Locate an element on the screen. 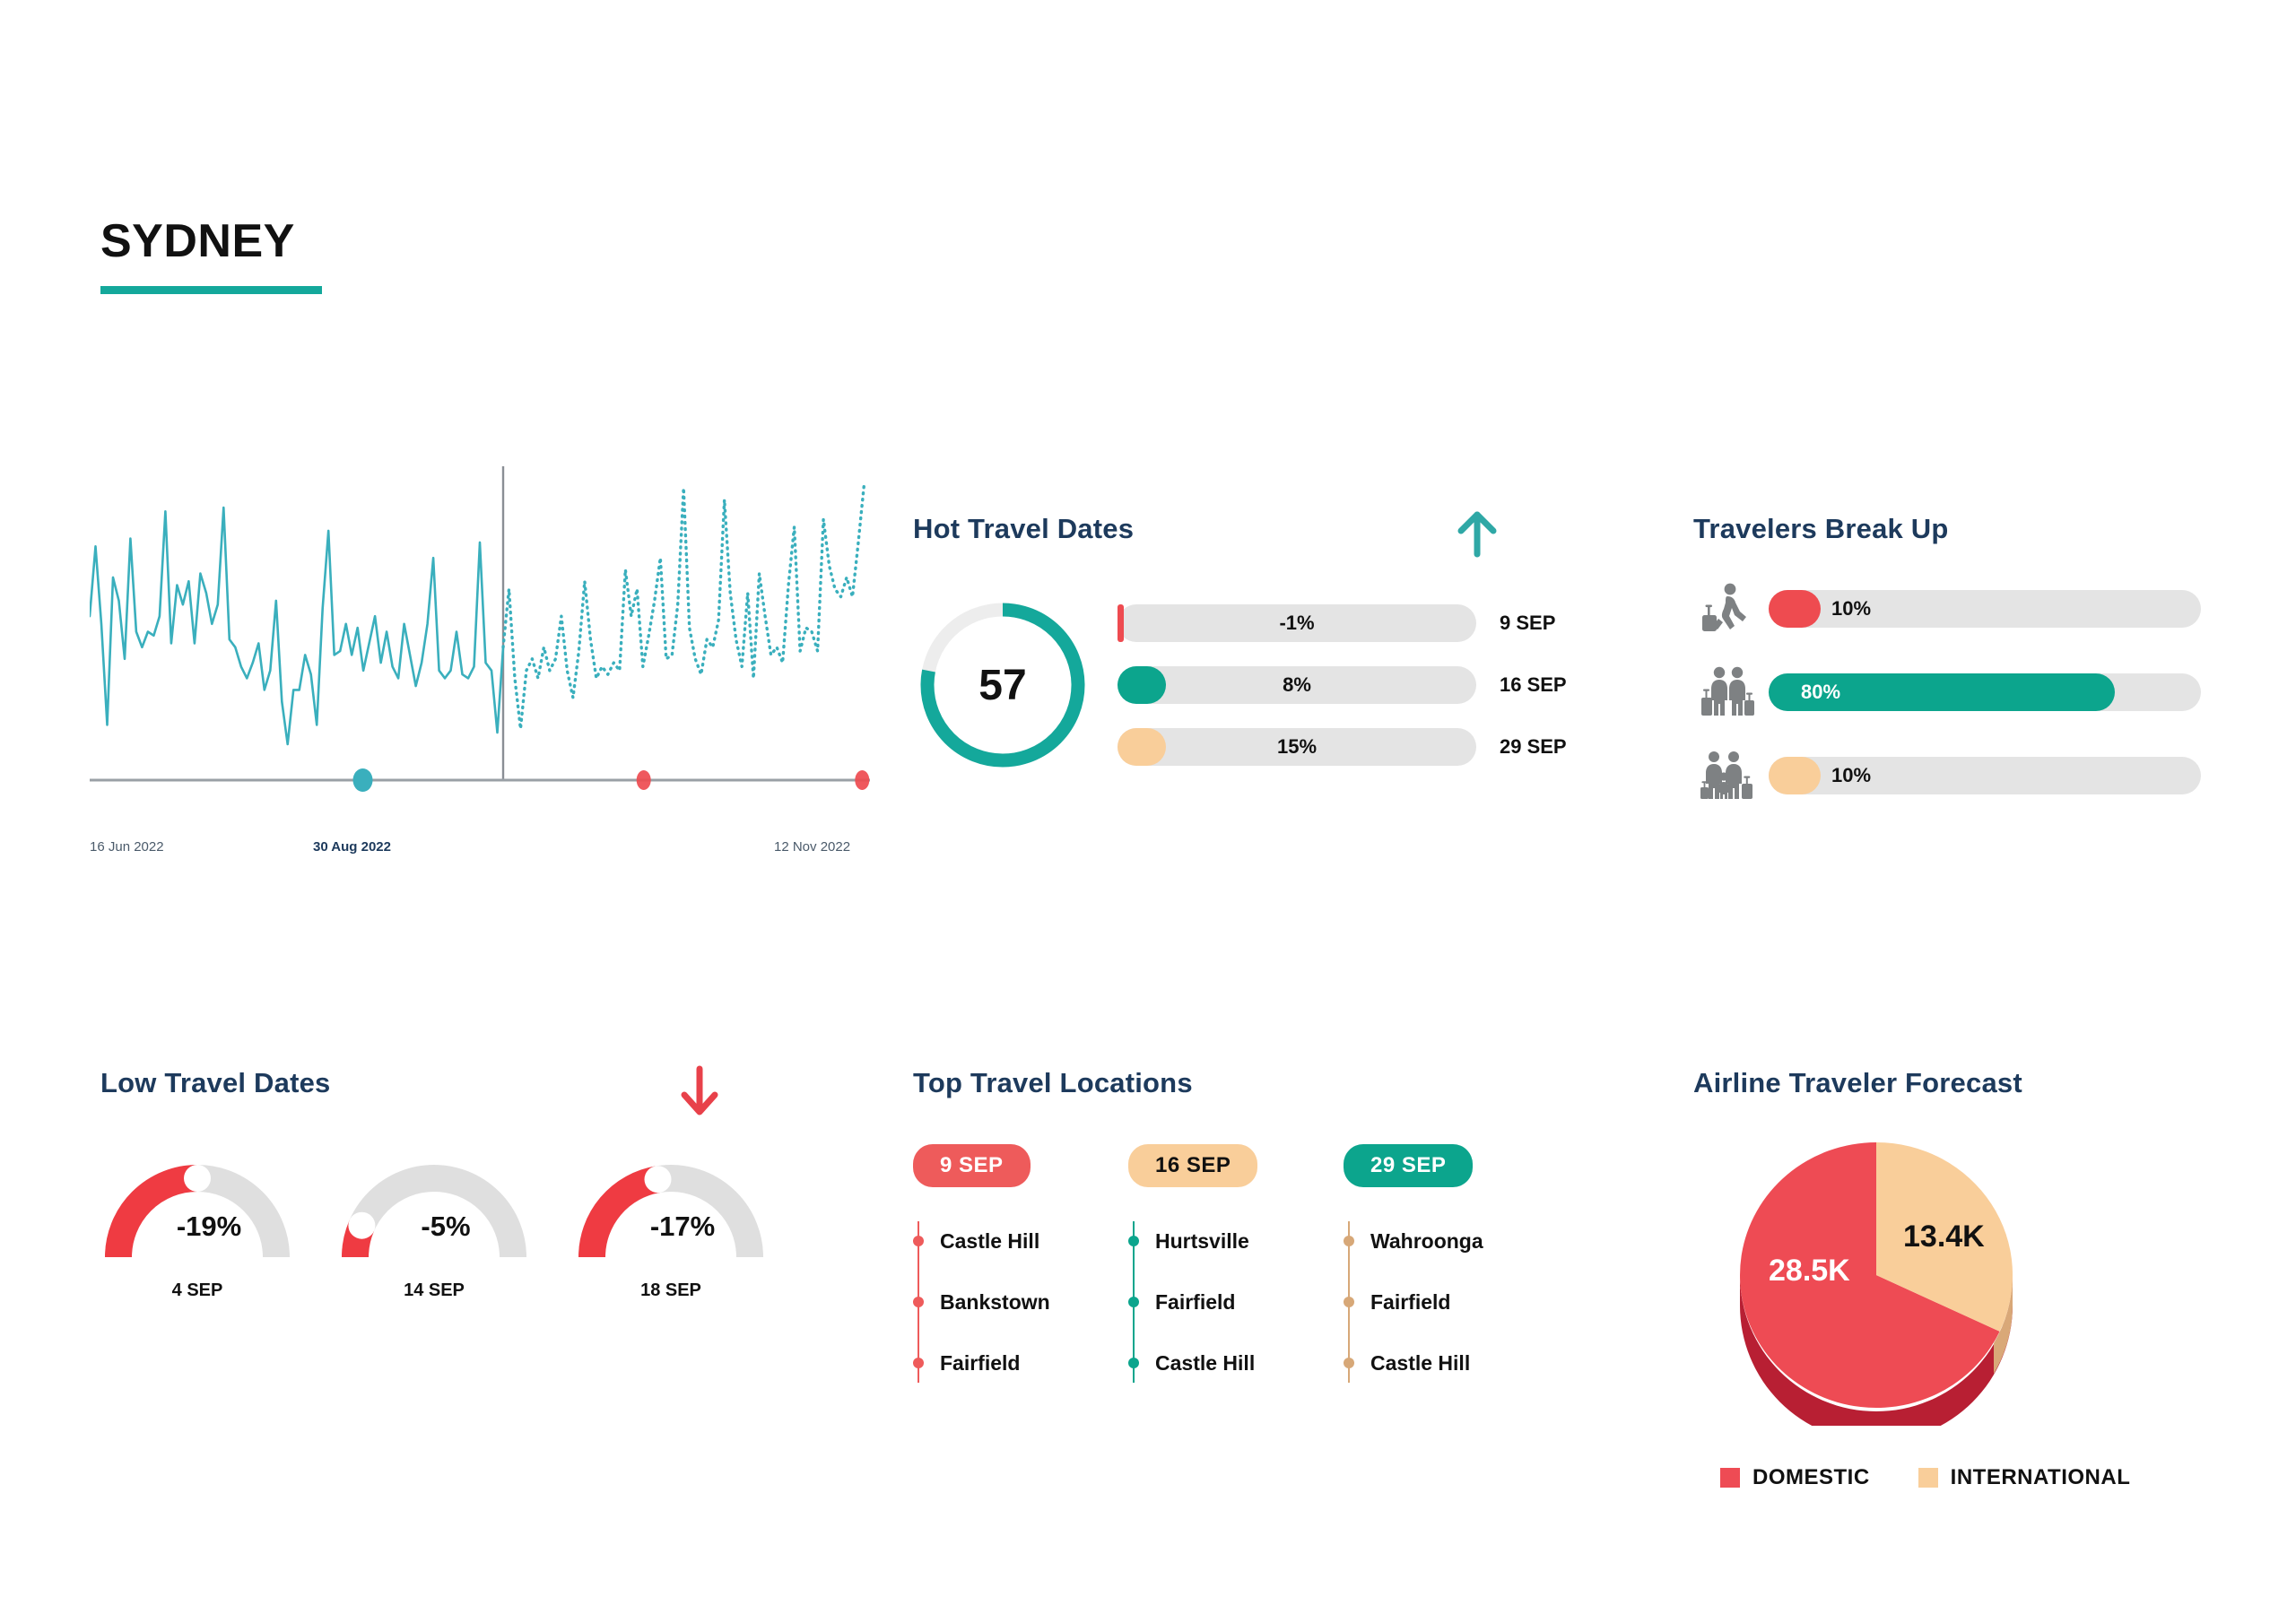  hot-bar-track-3: 15% is located at coordinates (1297, 747).